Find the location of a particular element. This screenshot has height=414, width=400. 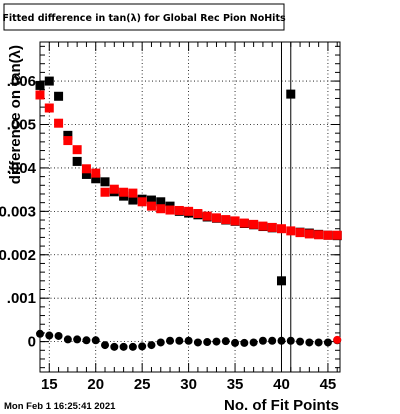

y-tick-label: 0.003 is located at coordinates (18, 211).